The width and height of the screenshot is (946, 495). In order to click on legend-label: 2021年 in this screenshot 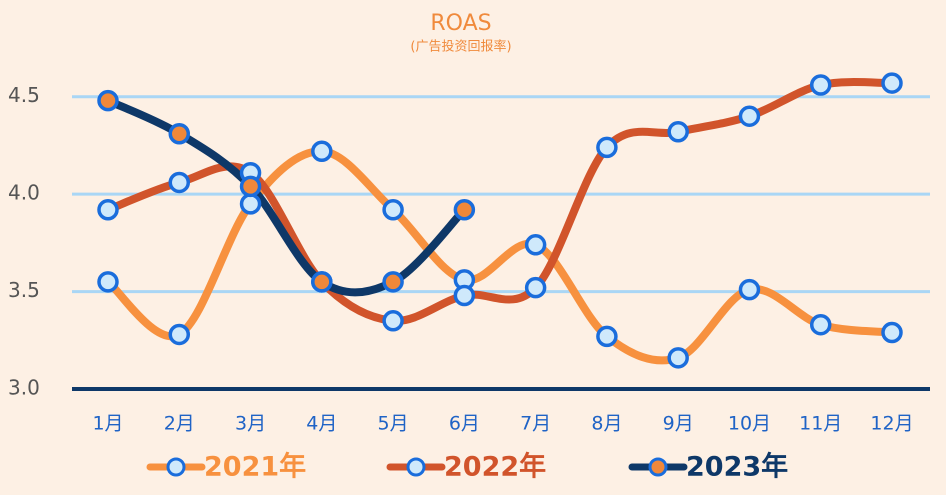, I will do `click(255, 467)`.